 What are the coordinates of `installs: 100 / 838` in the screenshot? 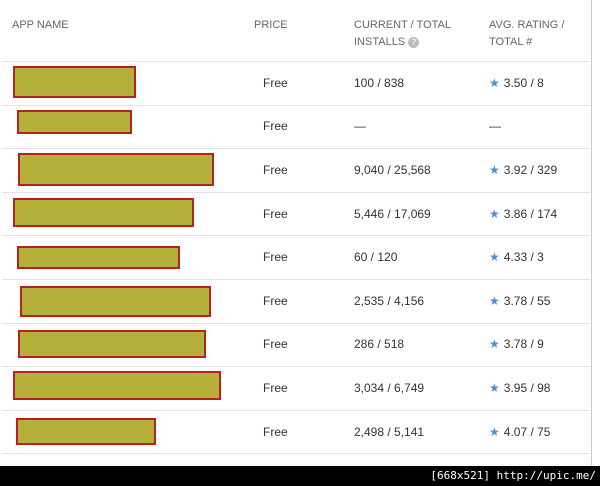 It's located at (379, 82).